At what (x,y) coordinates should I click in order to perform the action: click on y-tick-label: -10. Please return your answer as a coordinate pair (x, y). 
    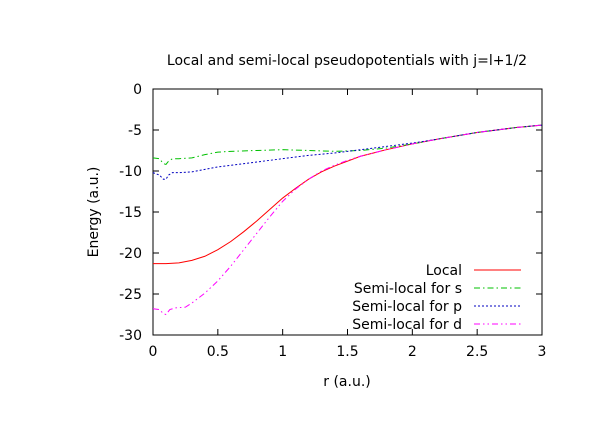
    Looking at the image, I should click on (130, 172).